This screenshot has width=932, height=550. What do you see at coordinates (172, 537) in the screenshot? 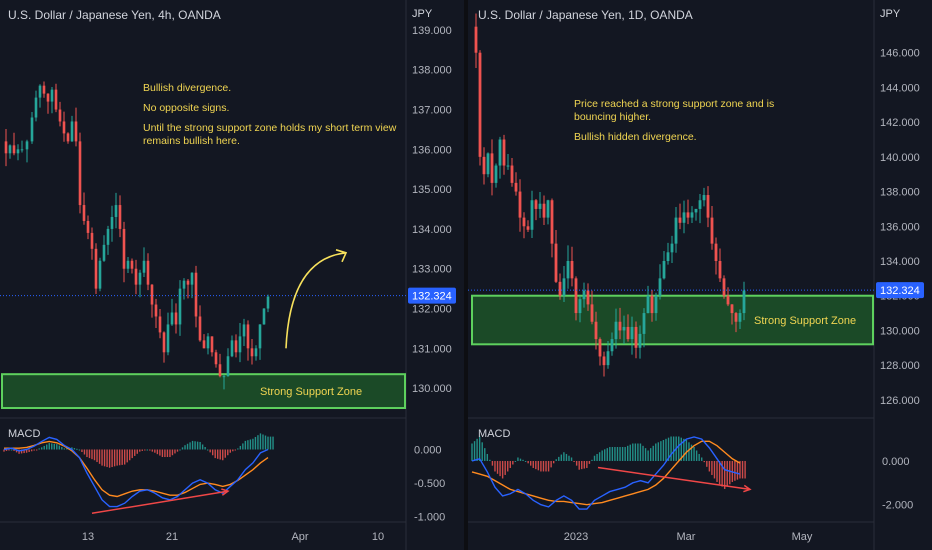
I see `left-time-tick-label: 21` at bounding box center [172, 537].